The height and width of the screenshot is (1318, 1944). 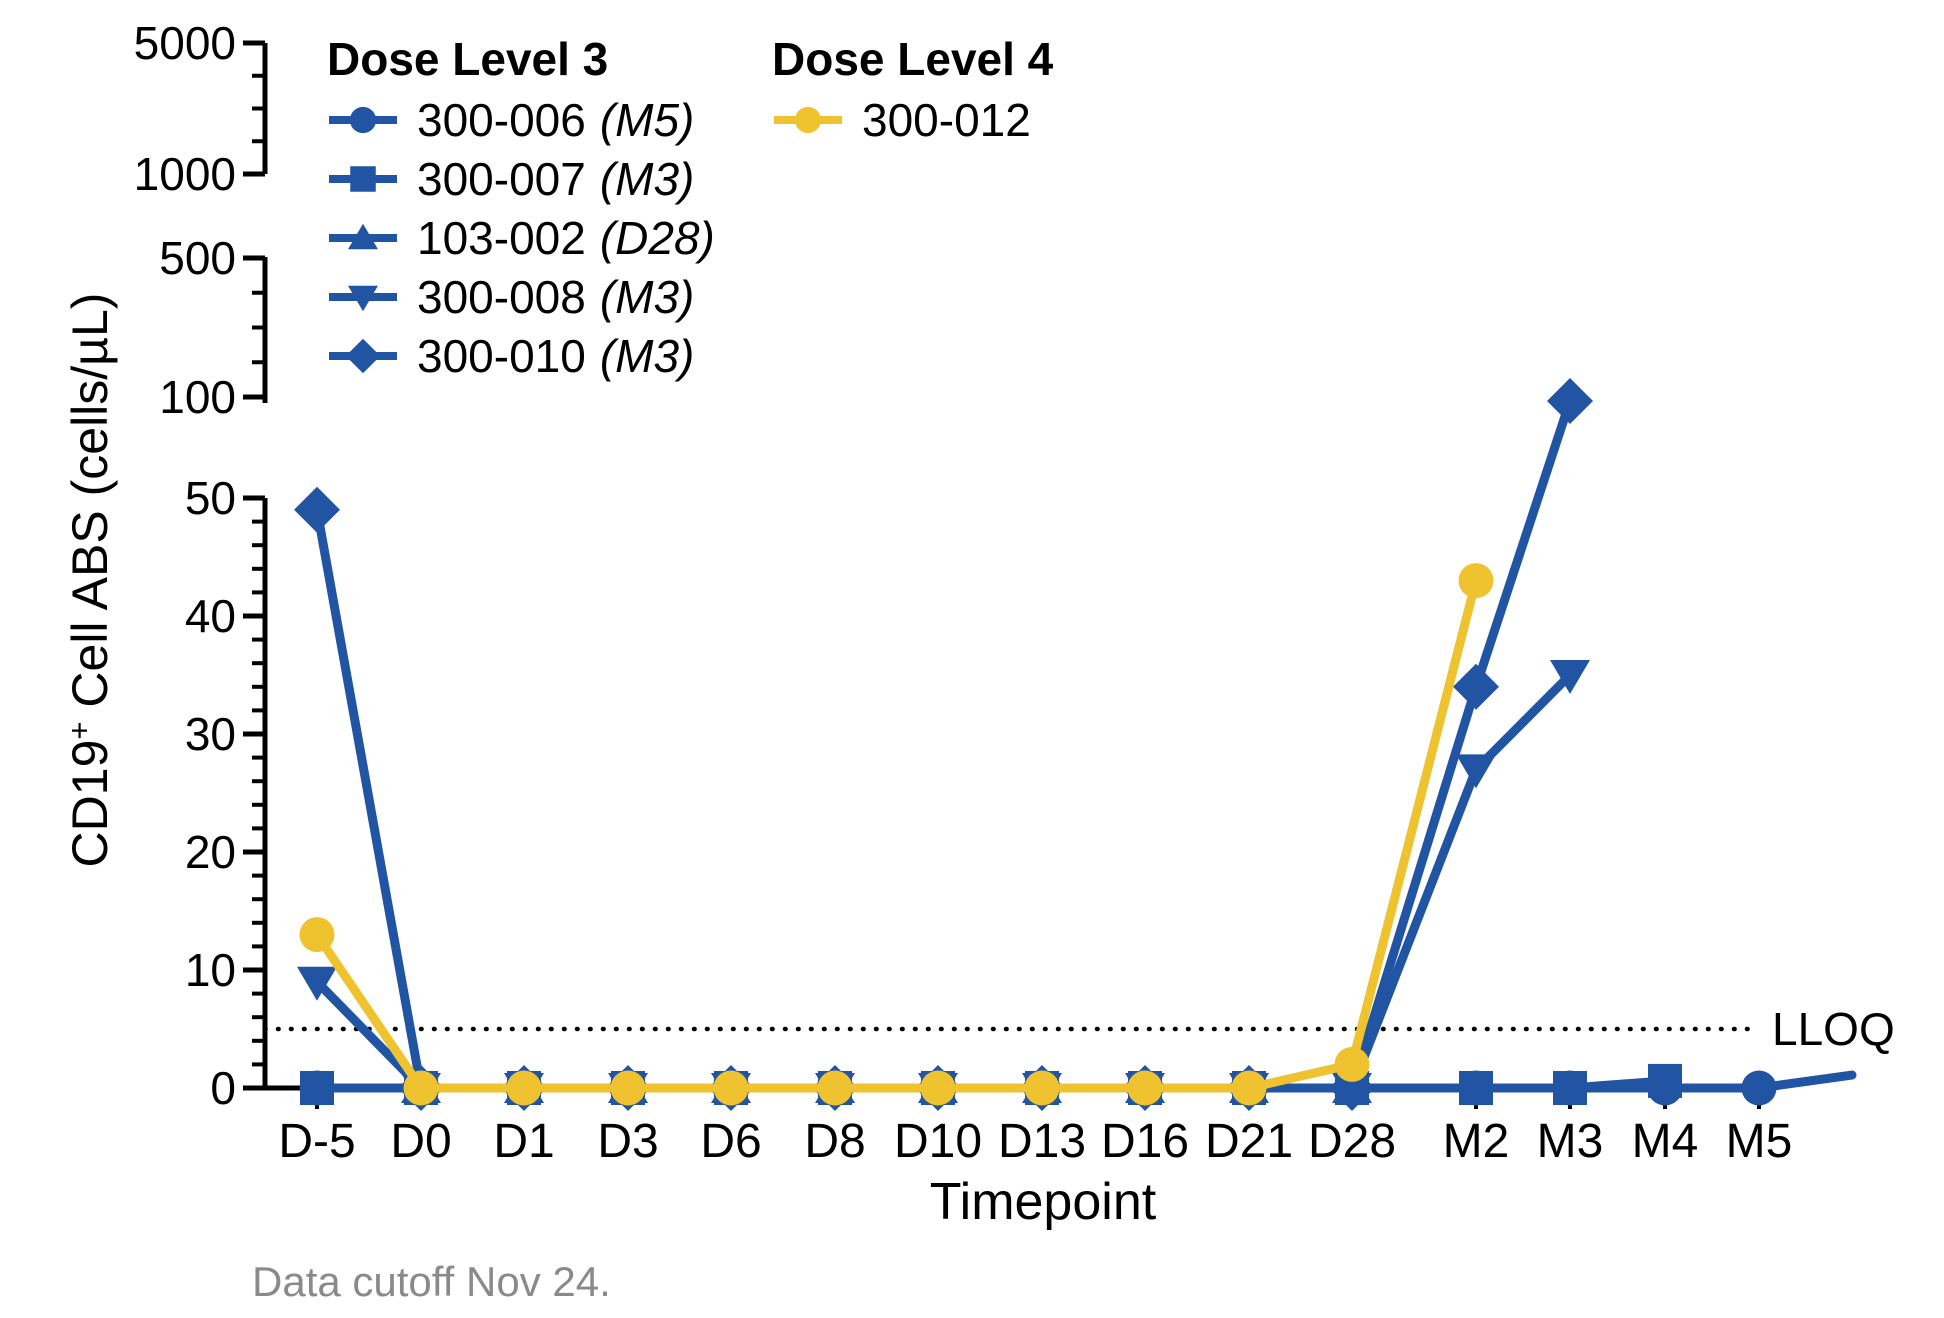 I want to click on y-axis-tick-label: 30, so click(x=210, y=734).